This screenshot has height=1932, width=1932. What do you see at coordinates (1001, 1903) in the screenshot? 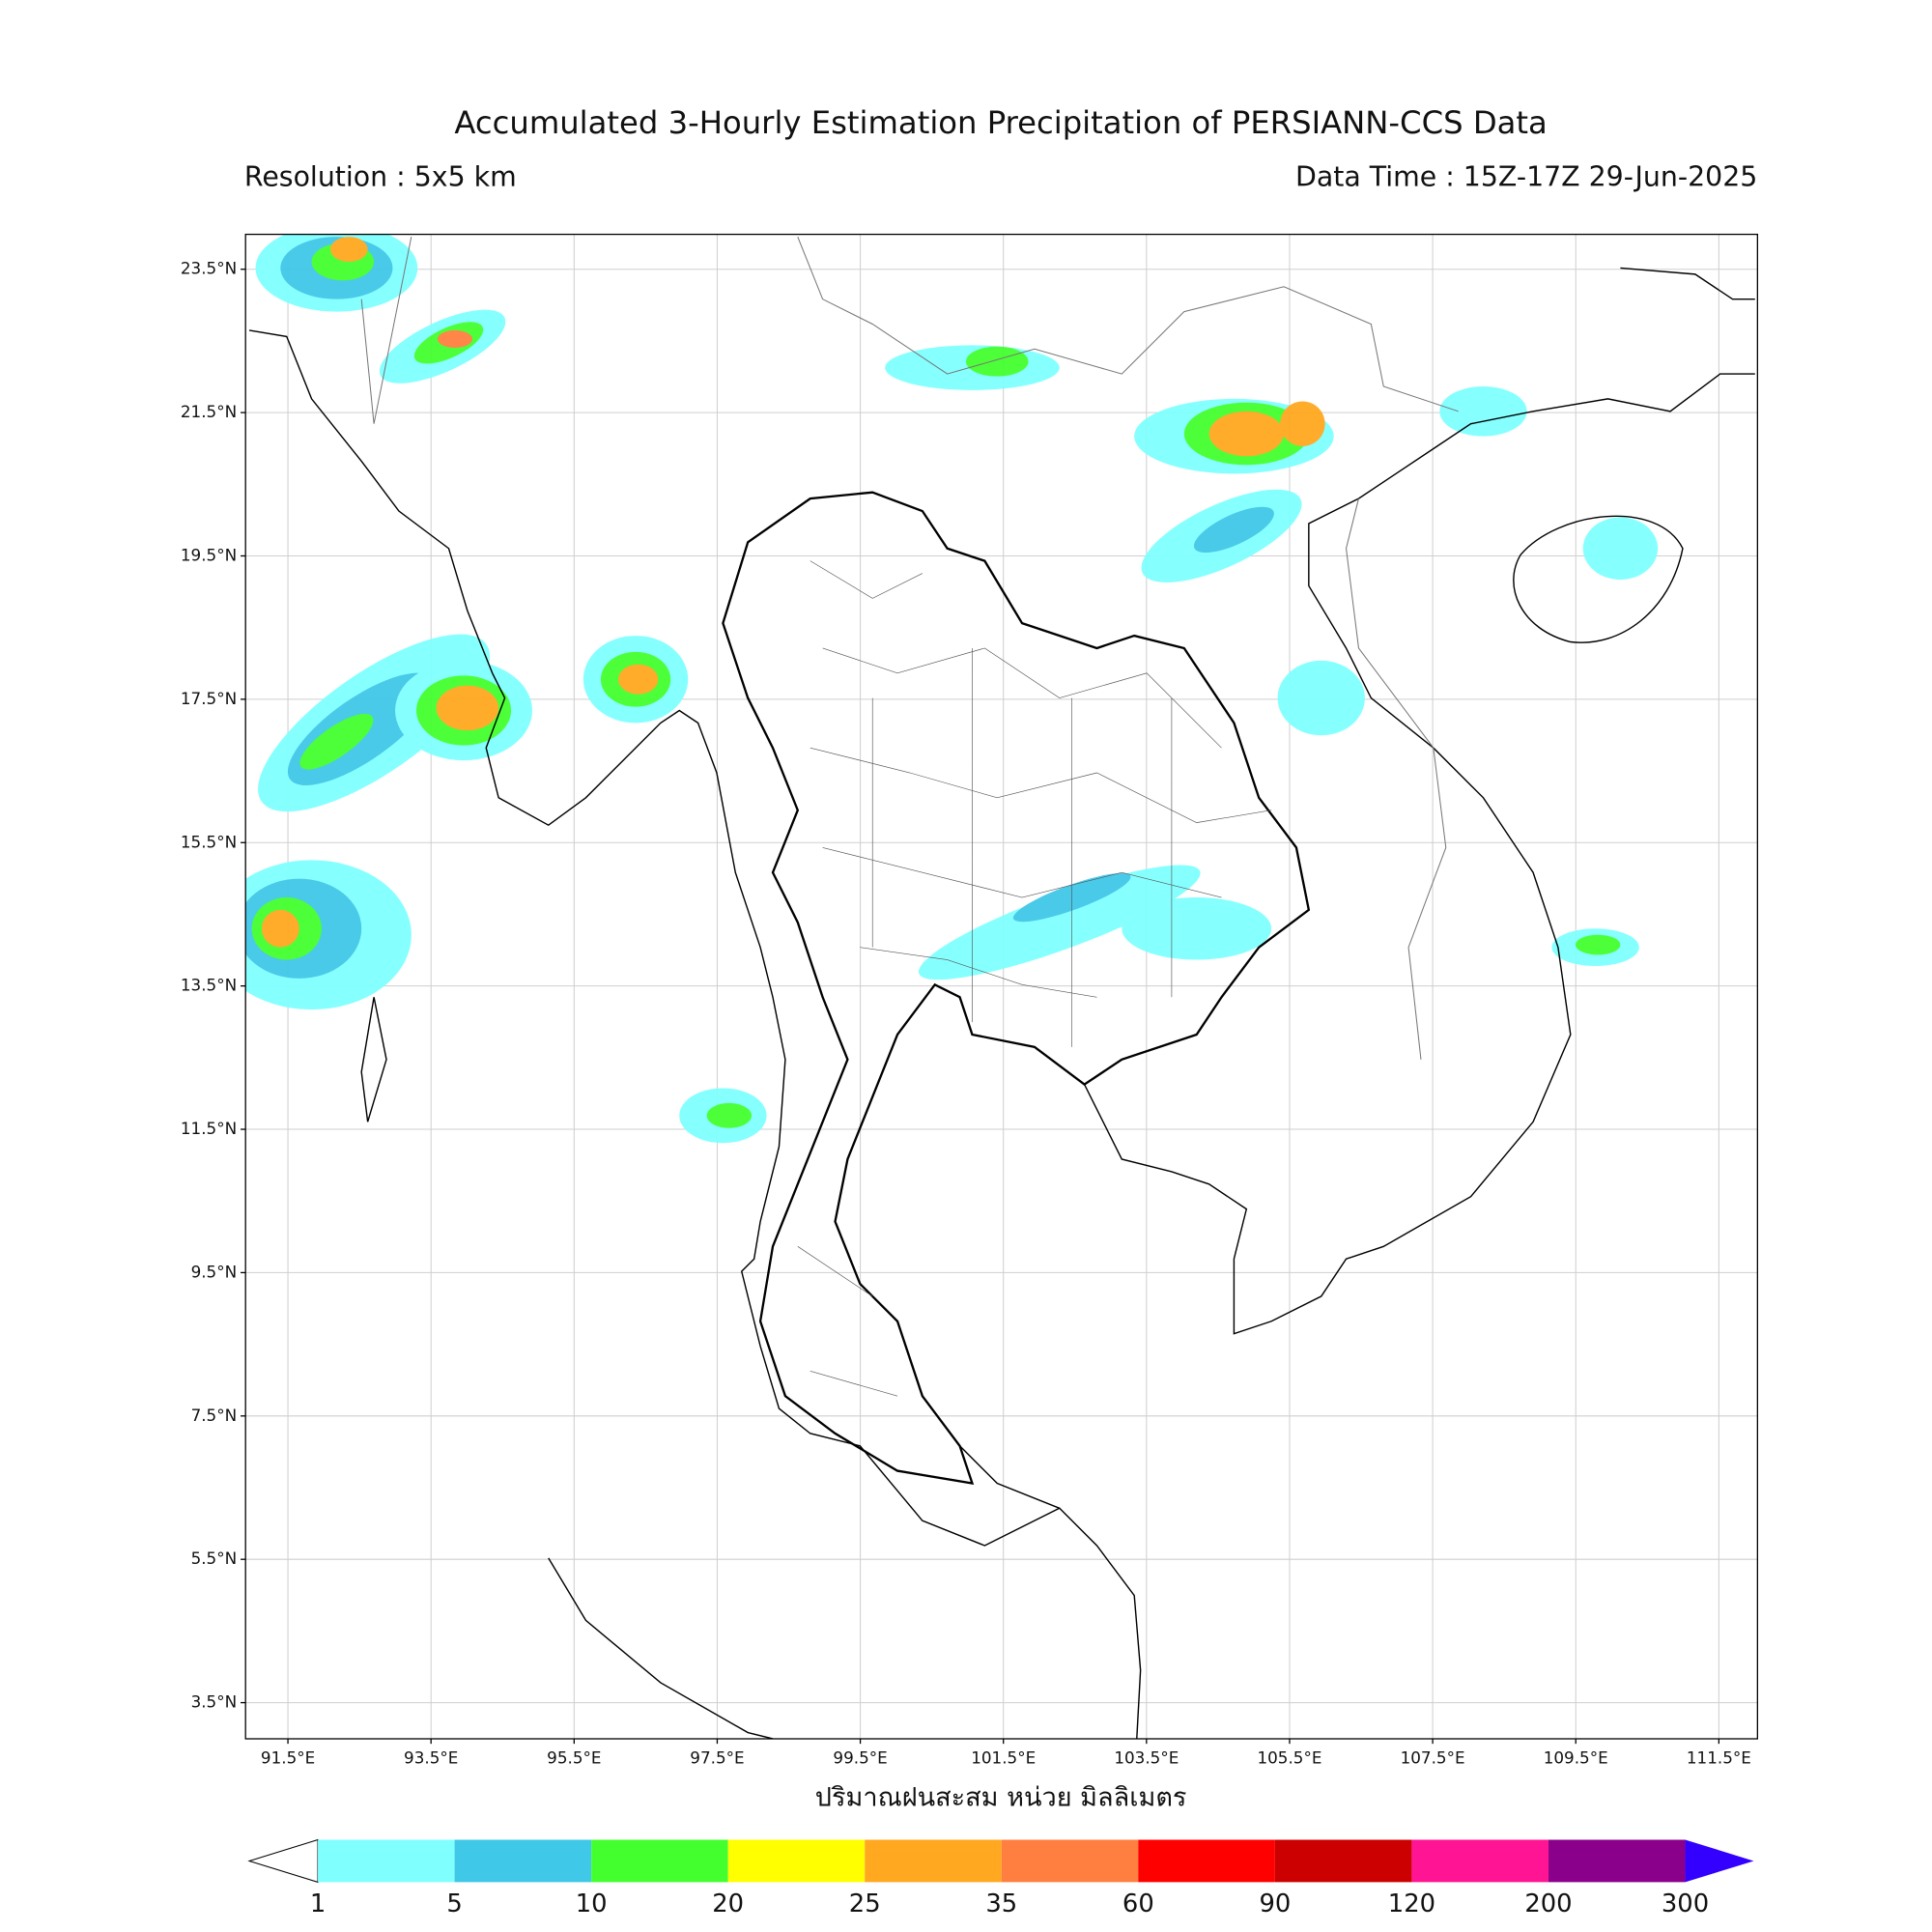
I see `colorbar-tick-label: 35` at bounding box center [1001, 1903].